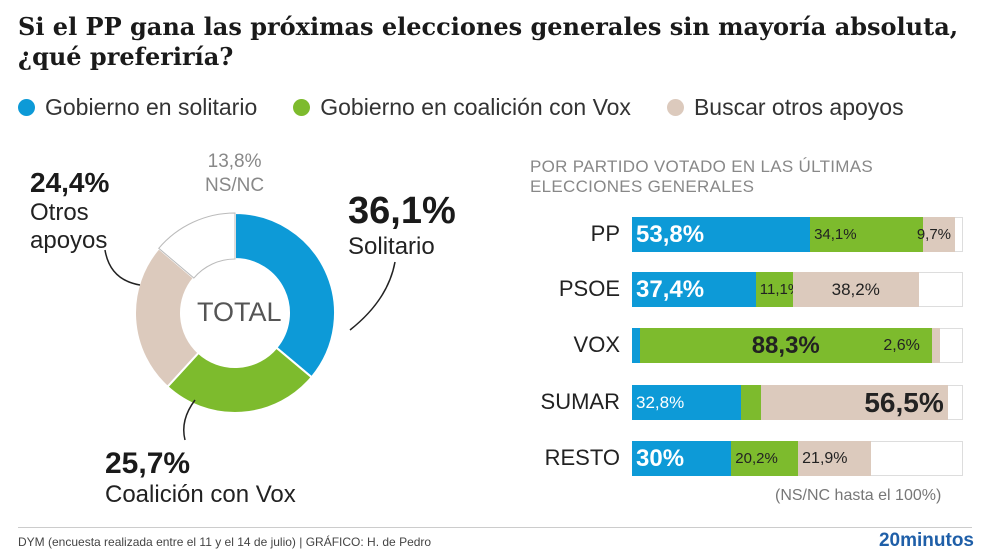 The height and width of the screenshot is (556, 990). I want to click on slice-name: NS/NC, so click(235, 185).